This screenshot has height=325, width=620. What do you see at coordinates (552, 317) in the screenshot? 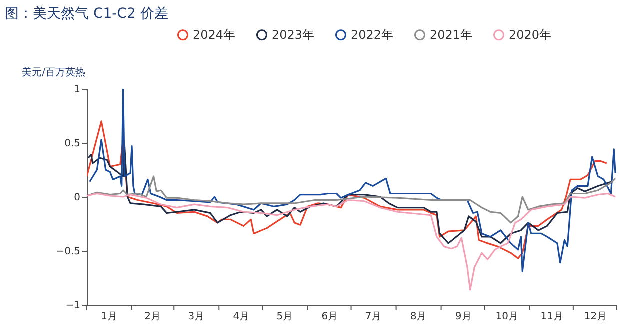
I see `x-tick-label: 11月` at bounding box center [552, 317].